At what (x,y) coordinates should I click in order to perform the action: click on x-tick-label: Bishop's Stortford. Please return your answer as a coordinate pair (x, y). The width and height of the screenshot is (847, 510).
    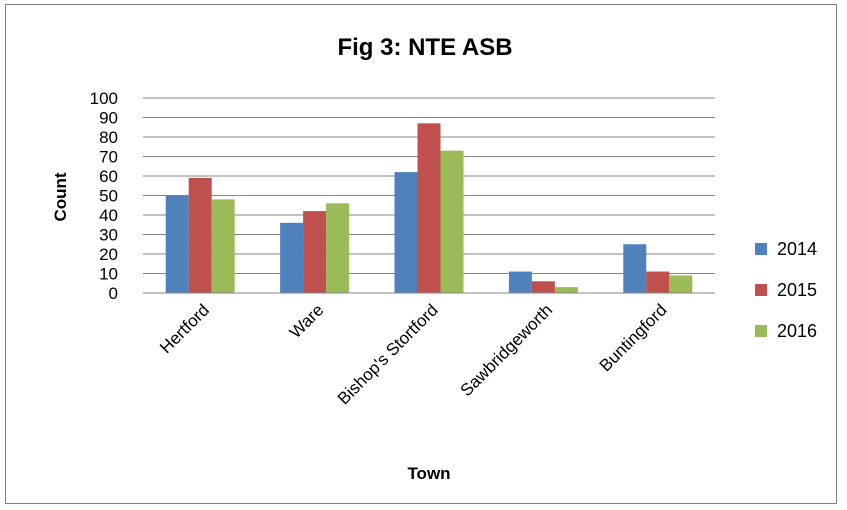
    Looking at the image, I should click on (388, 354).